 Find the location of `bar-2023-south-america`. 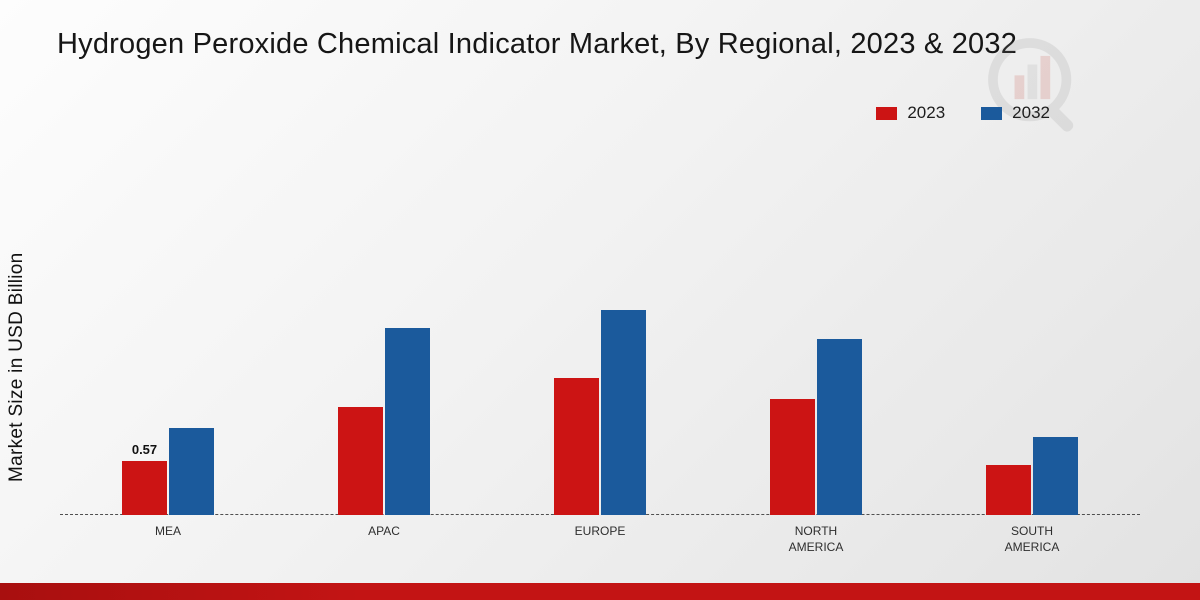

bar-2023-south-america is located at coordinates (1008, 490).